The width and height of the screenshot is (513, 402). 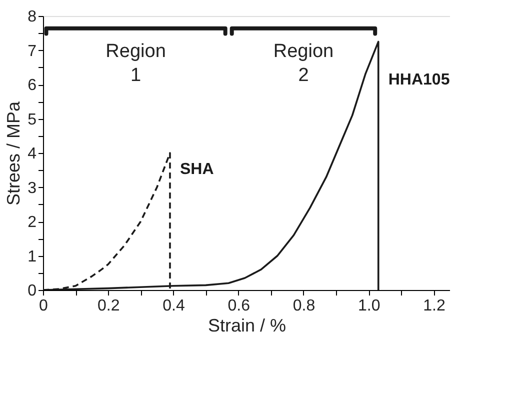 What do you see at coordinates (32, 154) in the screenshot?
I see `y-tick-label: 4` at bounding box center [32, 154].